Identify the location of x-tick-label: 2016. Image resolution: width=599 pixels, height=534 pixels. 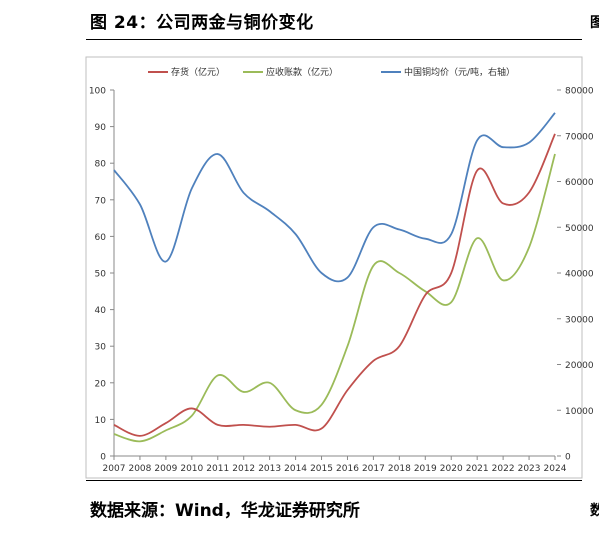
(347, 469).